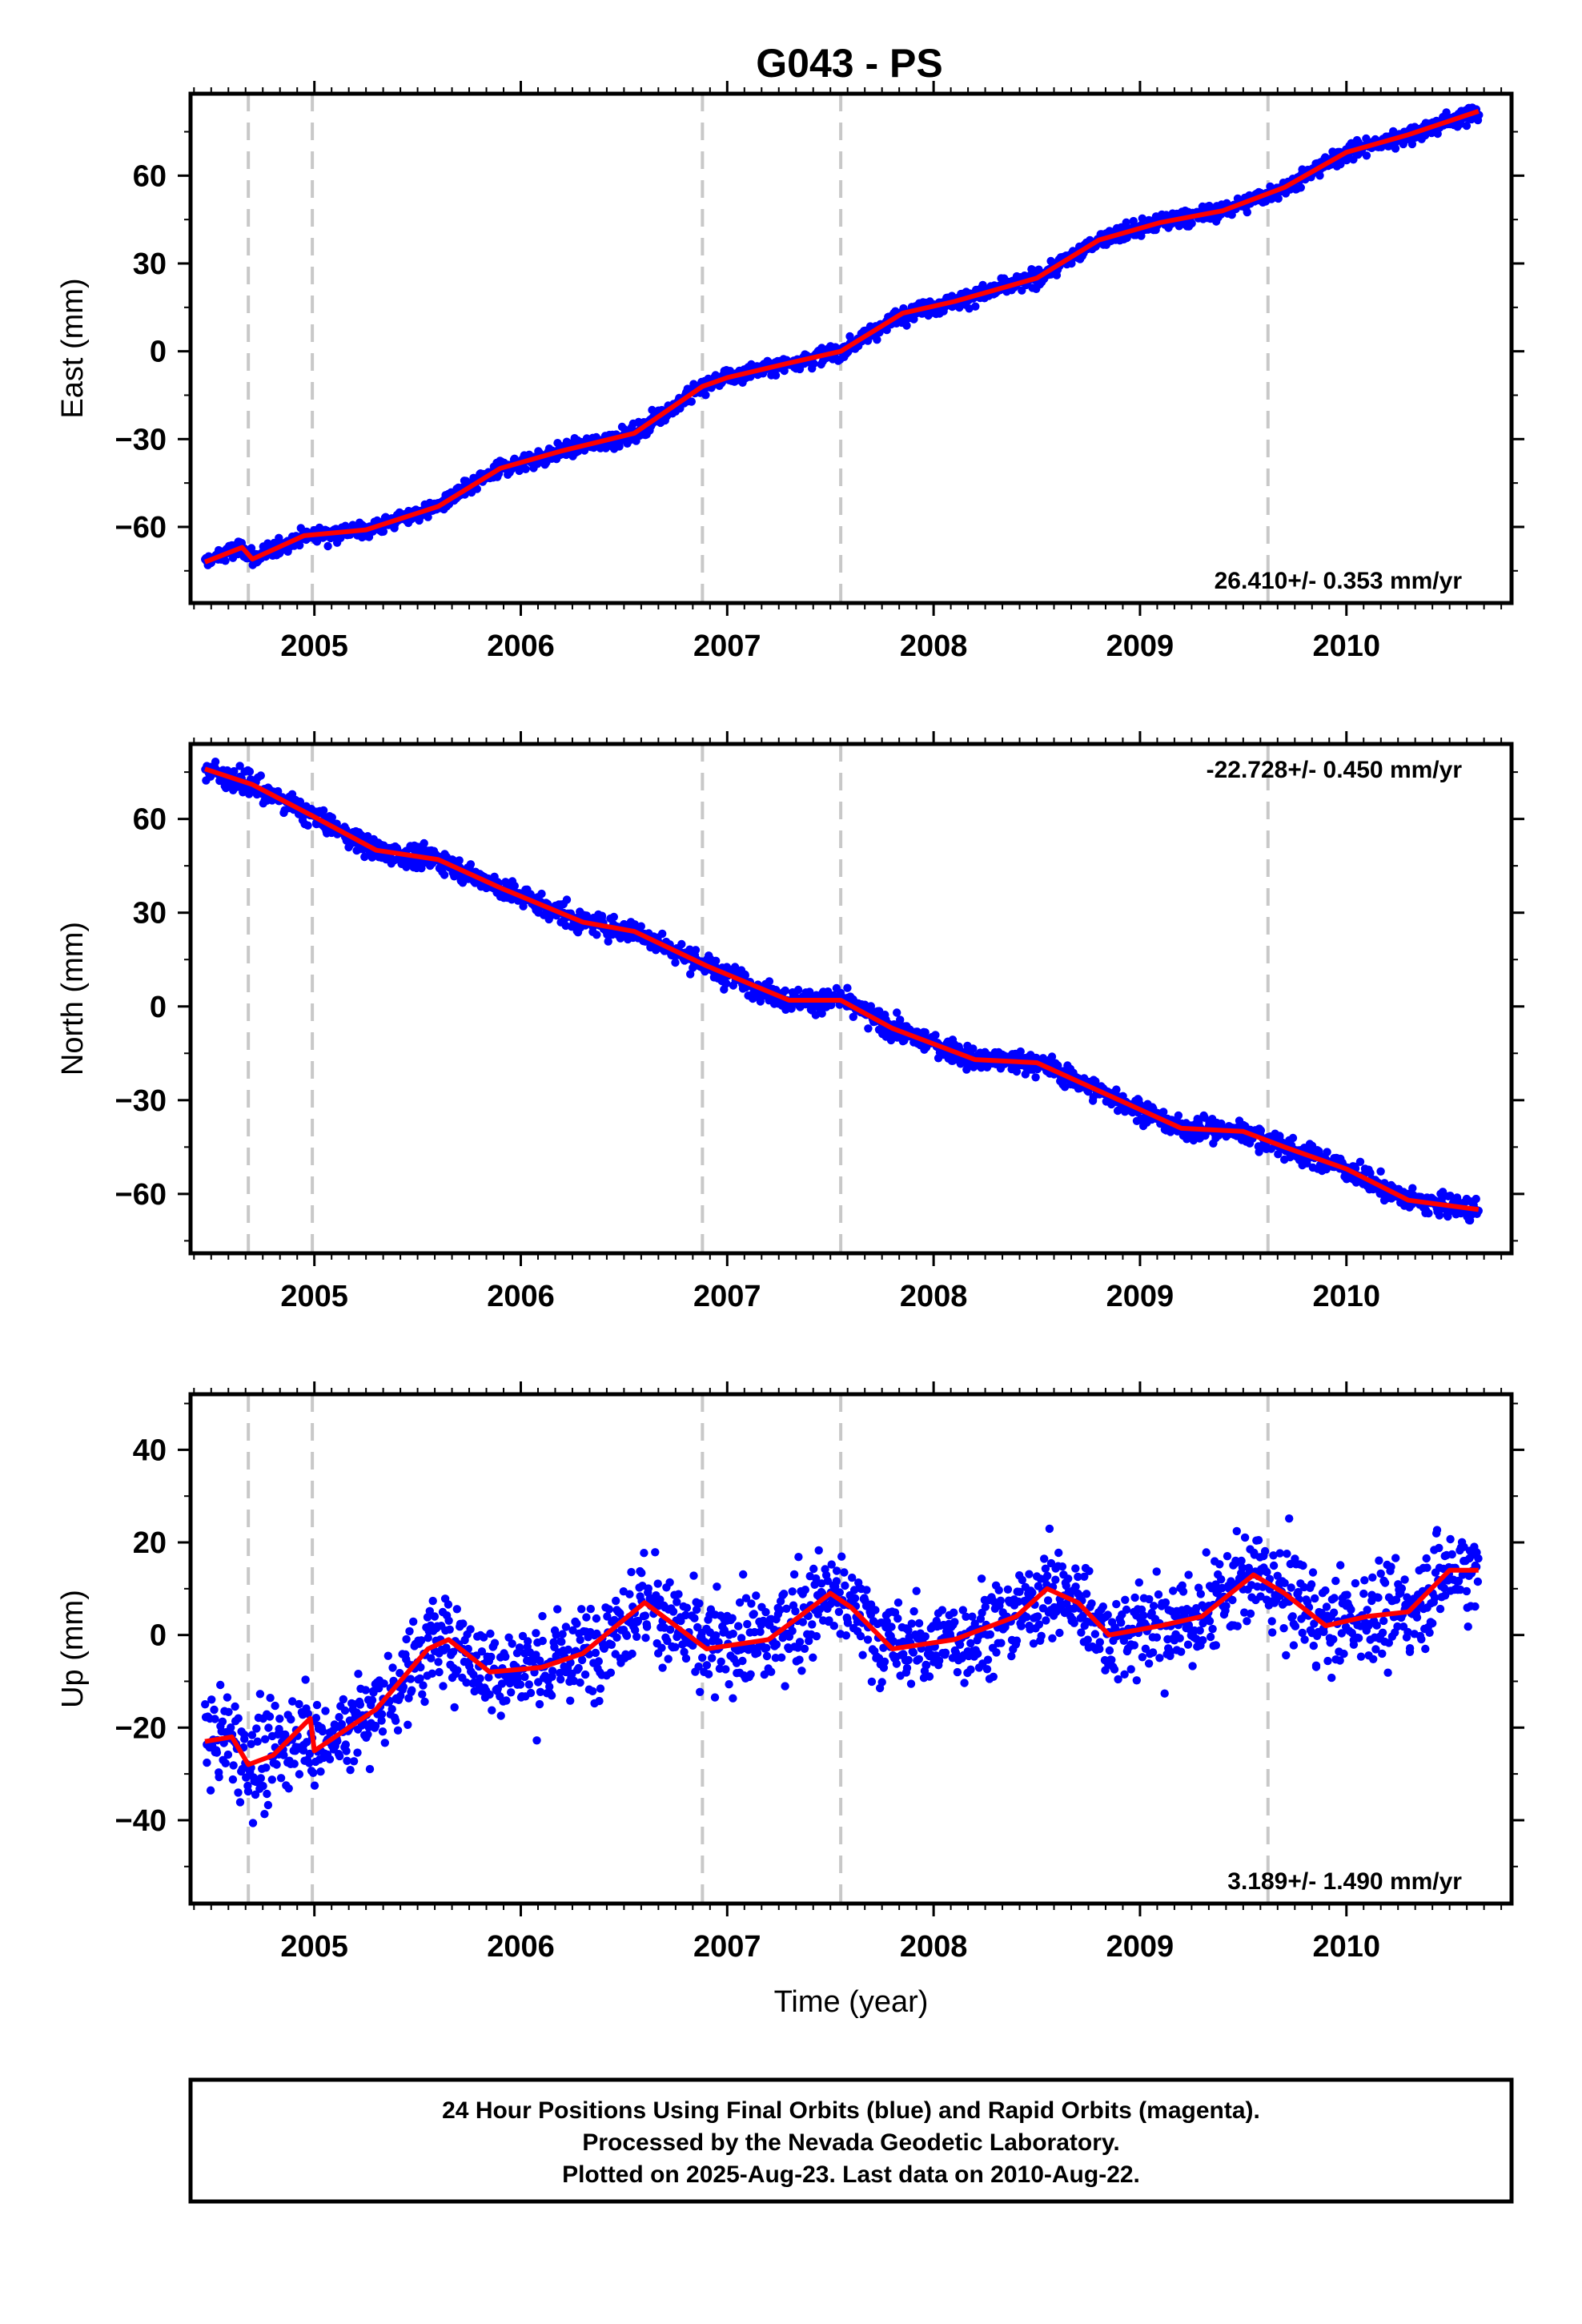  What do you see at coordinates (150, 264) in the screenshot?
I see `y-tick-label: 30` at bounding box center [150, 264].